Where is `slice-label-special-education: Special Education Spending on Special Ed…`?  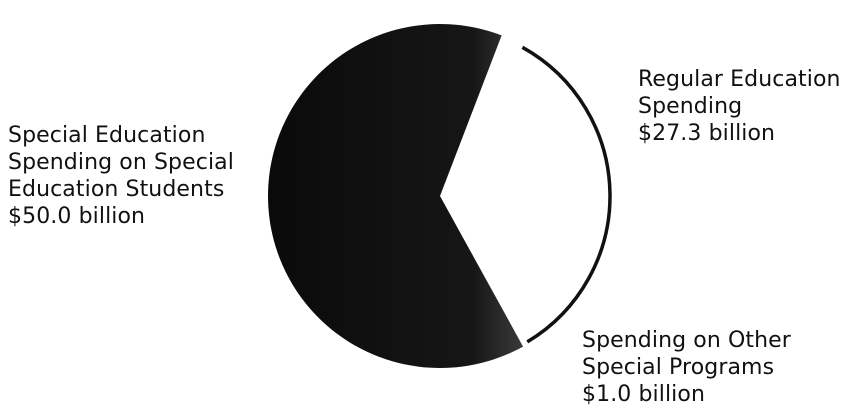
slice-label-special-education: Special Education Spending on Special Ed… is located at coordinates (121, 176).